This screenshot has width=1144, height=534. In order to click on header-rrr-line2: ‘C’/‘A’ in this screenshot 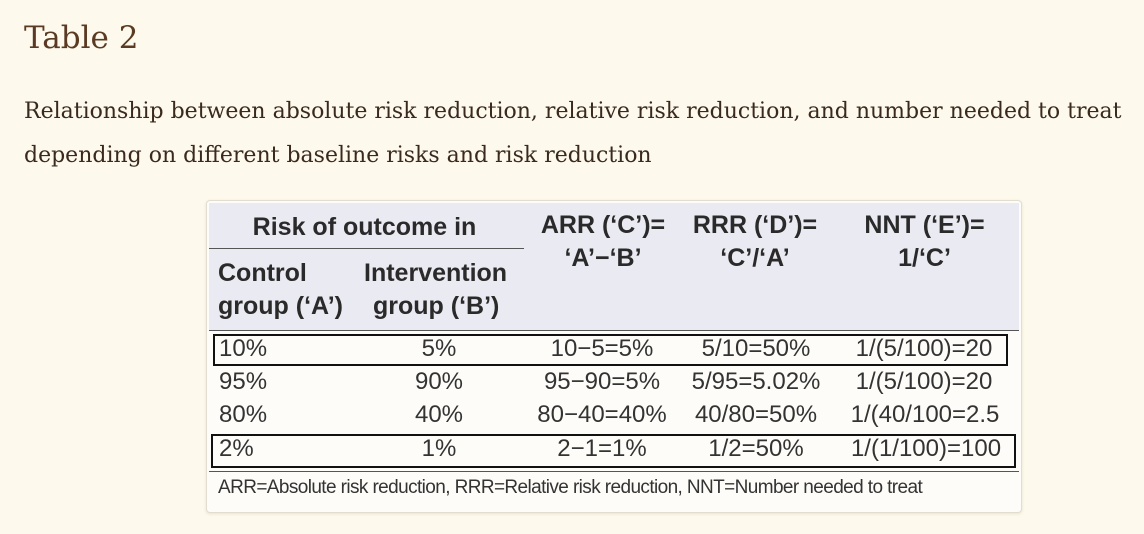, I will do `click(755, 258)`.